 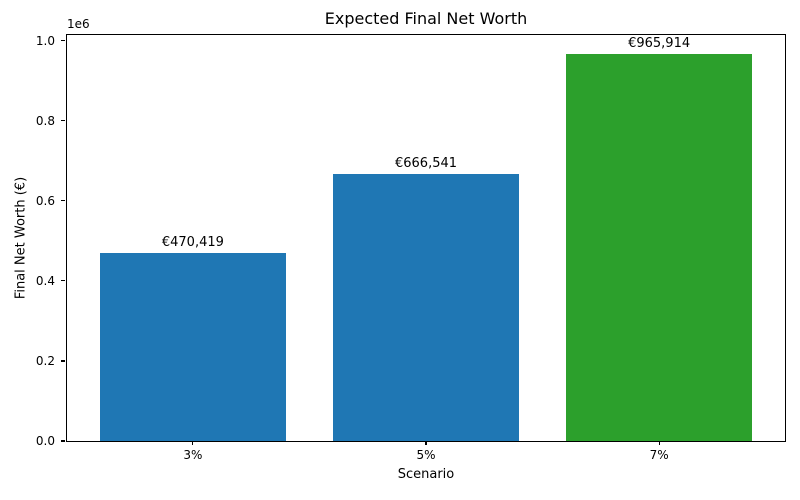 I want to click on x-tick-label: 5%, so click(x=426, y=455).